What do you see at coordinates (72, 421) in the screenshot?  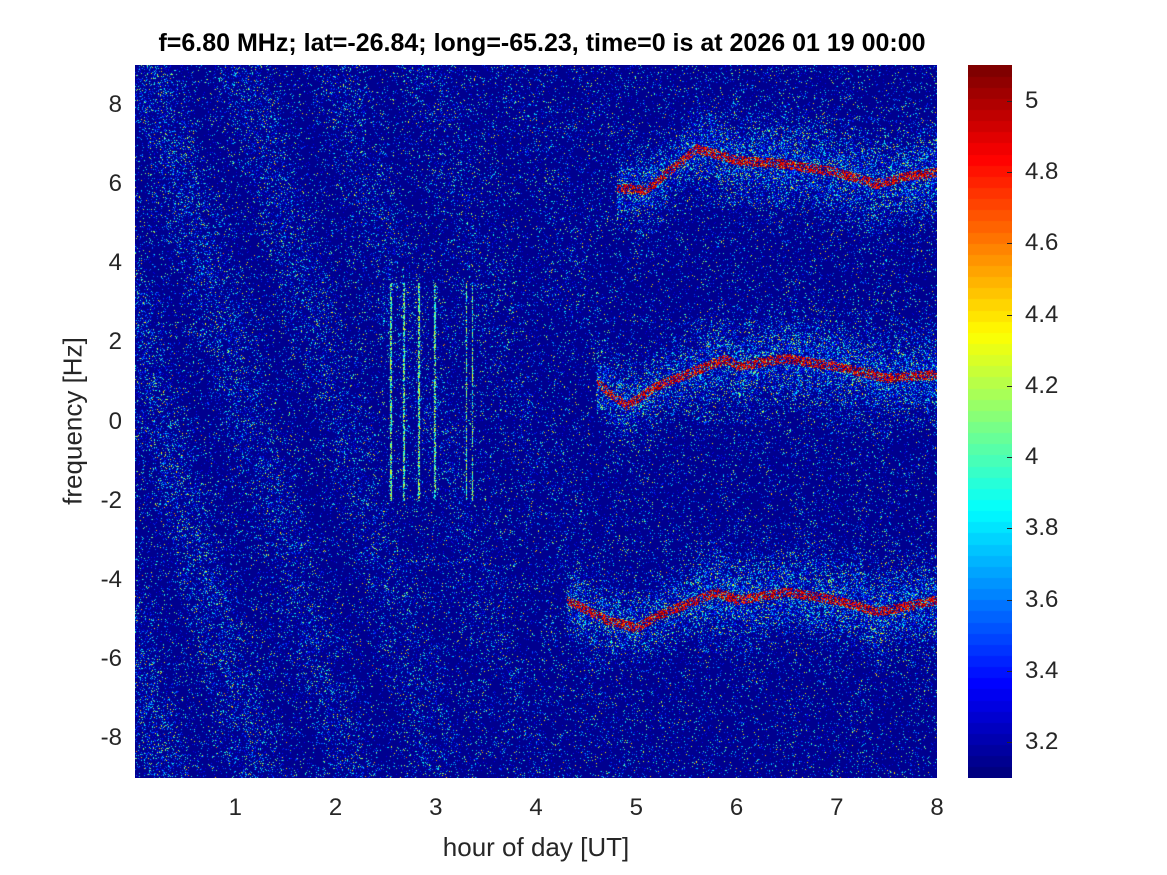 I see `y-axis-label: frequency [Hz]` at bounding box center [72, 421].